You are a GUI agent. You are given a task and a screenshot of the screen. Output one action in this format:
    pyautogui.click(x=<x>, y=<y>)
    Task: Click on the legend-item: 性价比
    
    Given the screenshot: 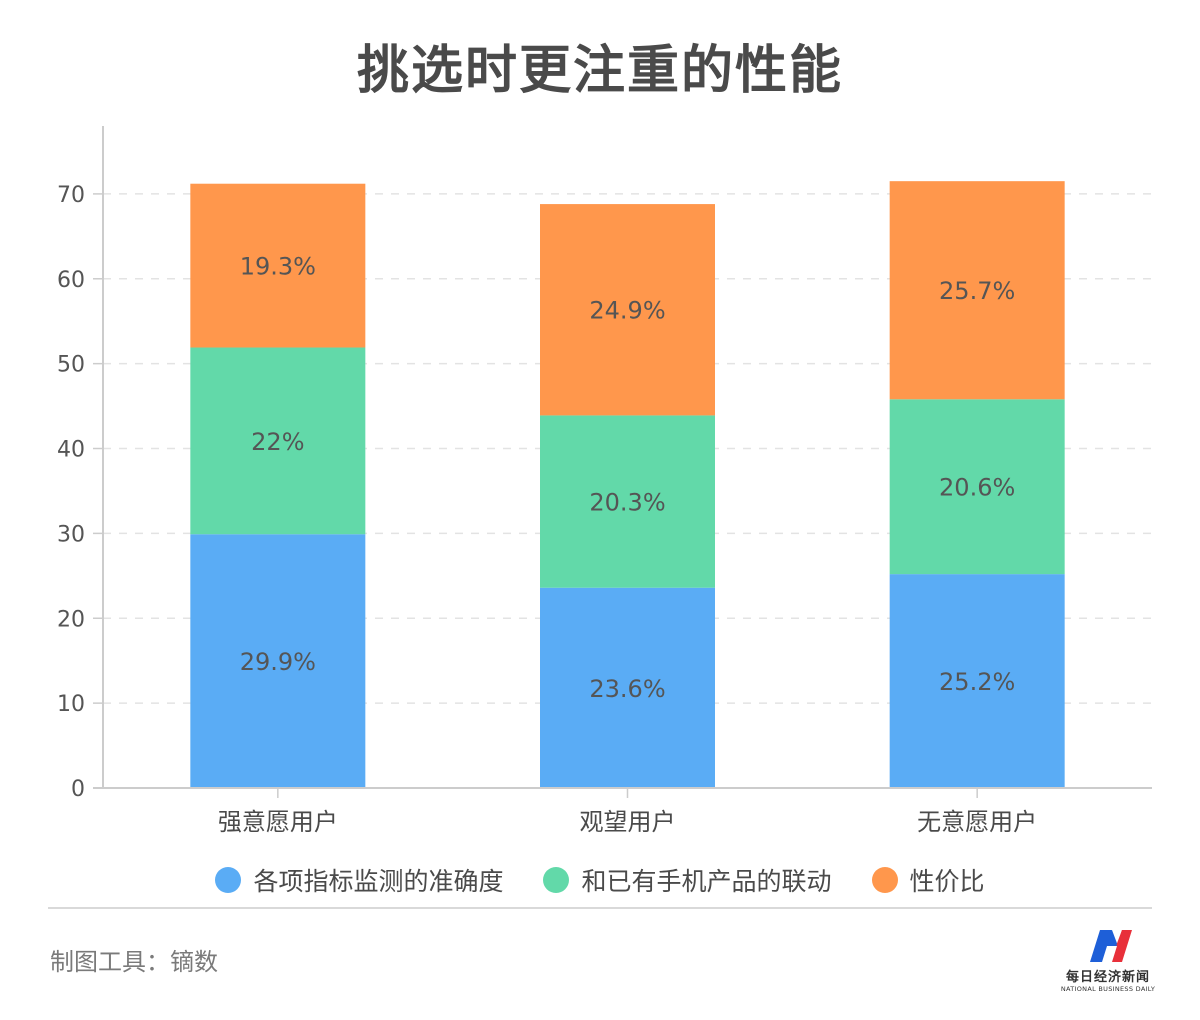 What is the action you would take?
    pyautogui.click(x=928, y=880)
    